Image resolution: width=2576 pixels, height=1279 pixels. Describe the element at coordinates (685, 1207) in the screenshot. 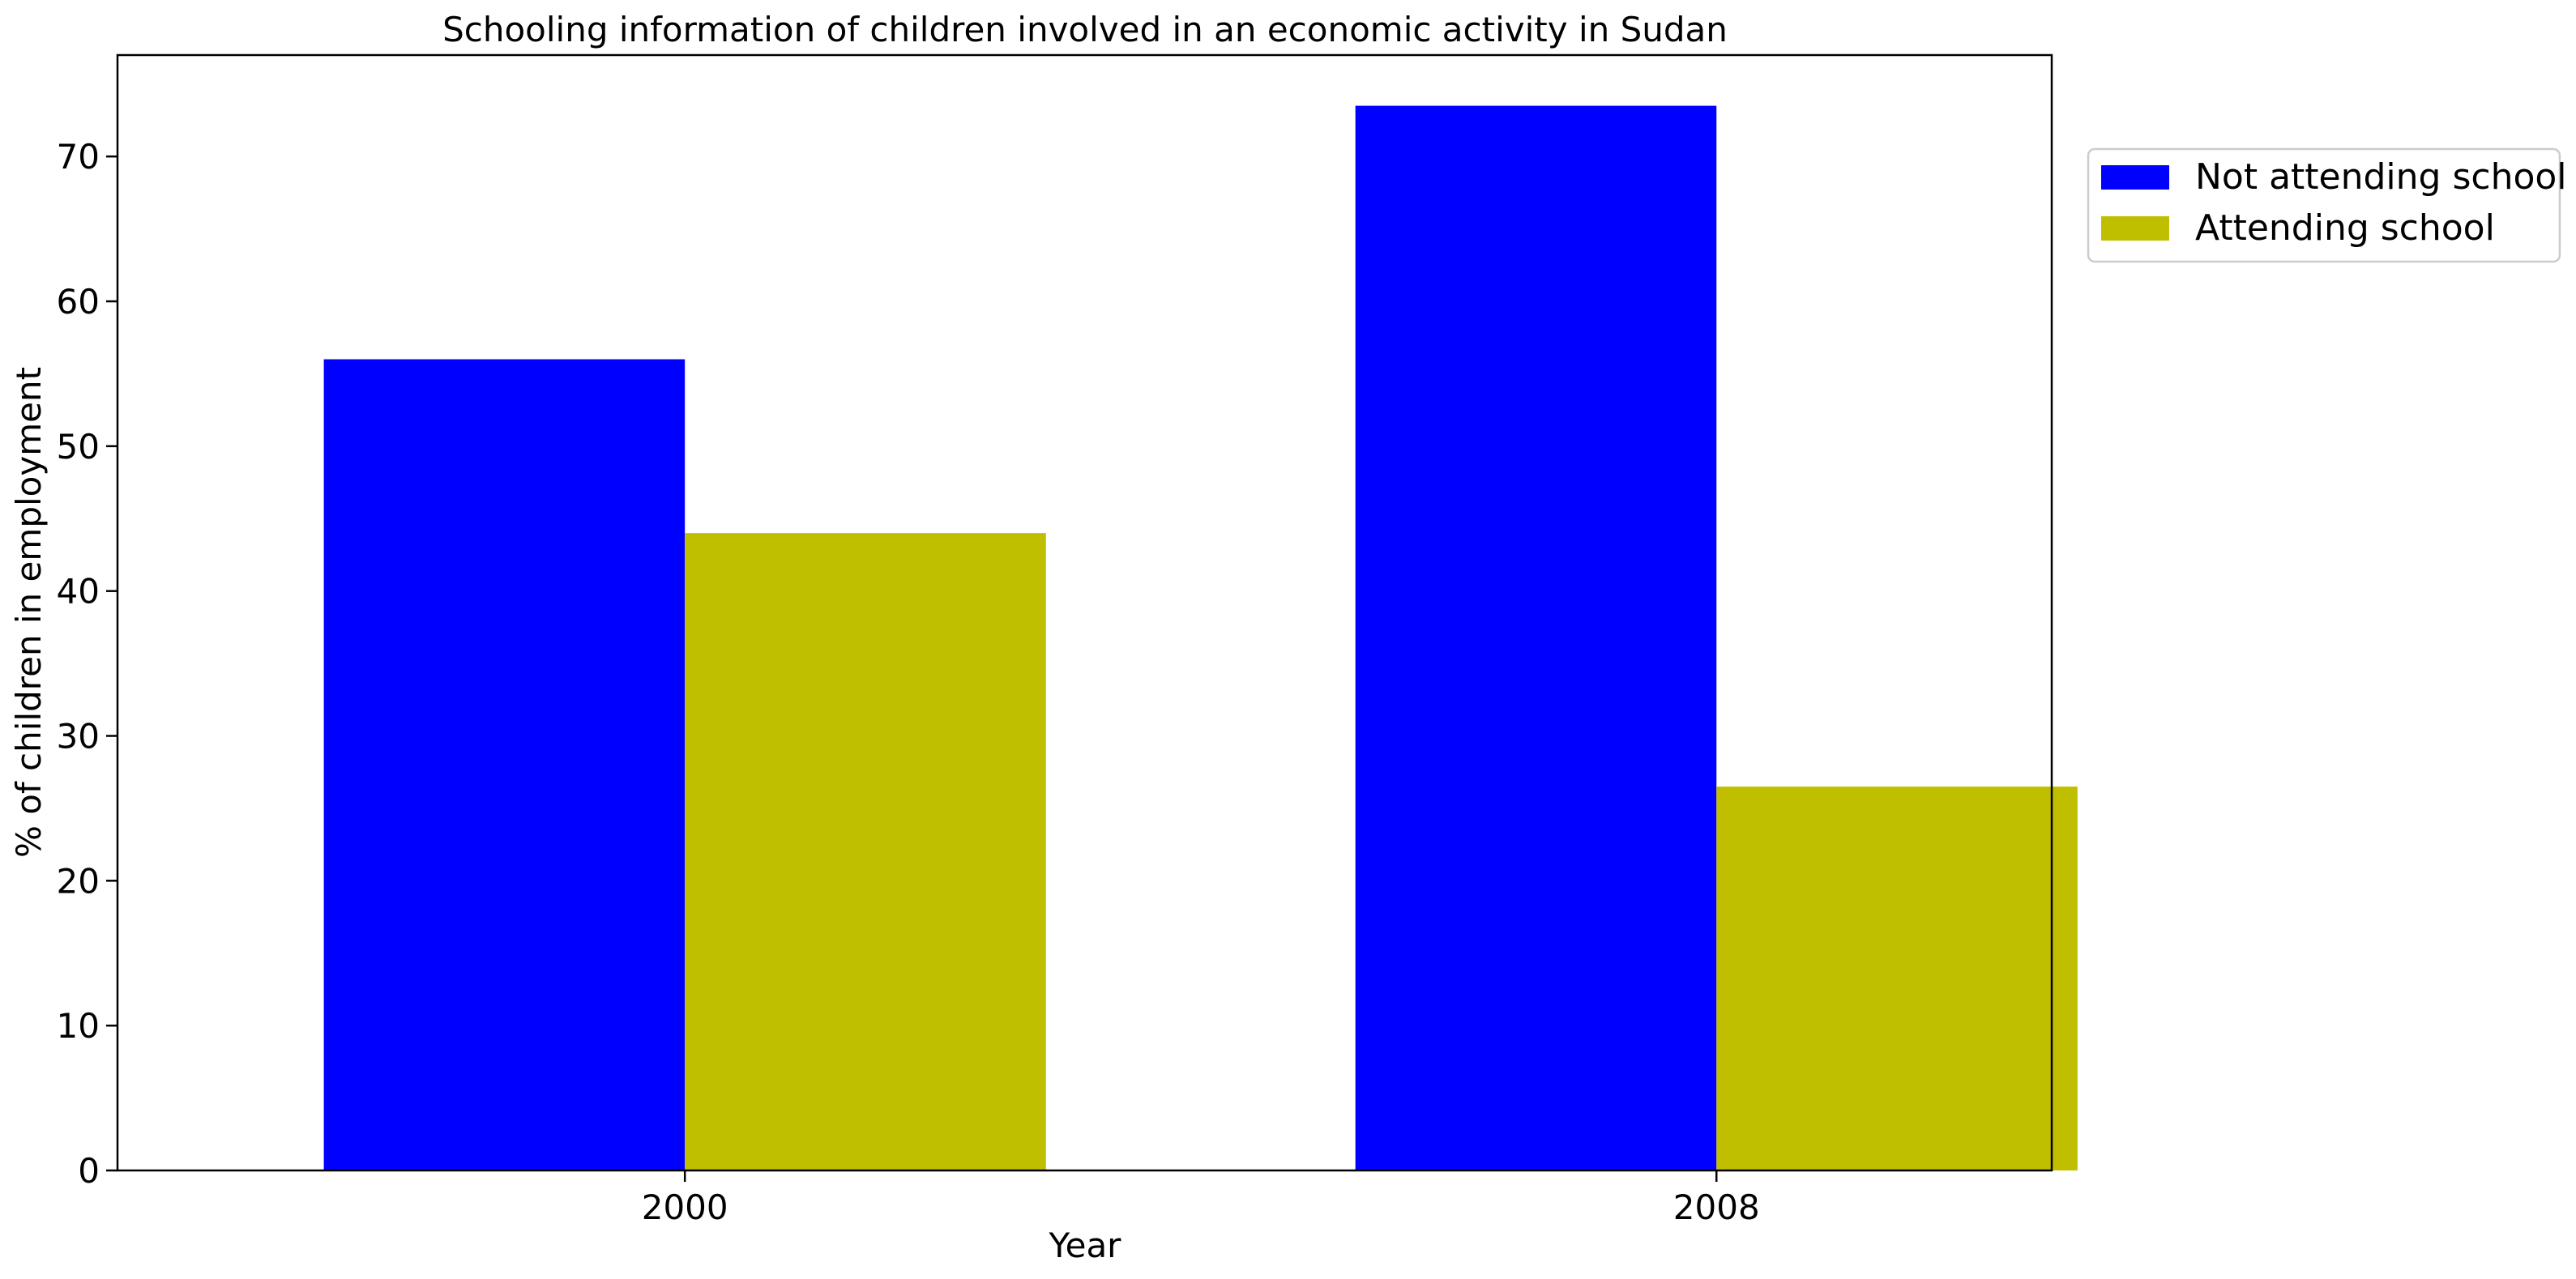

I see `x-tick-label: 2000` at that location.